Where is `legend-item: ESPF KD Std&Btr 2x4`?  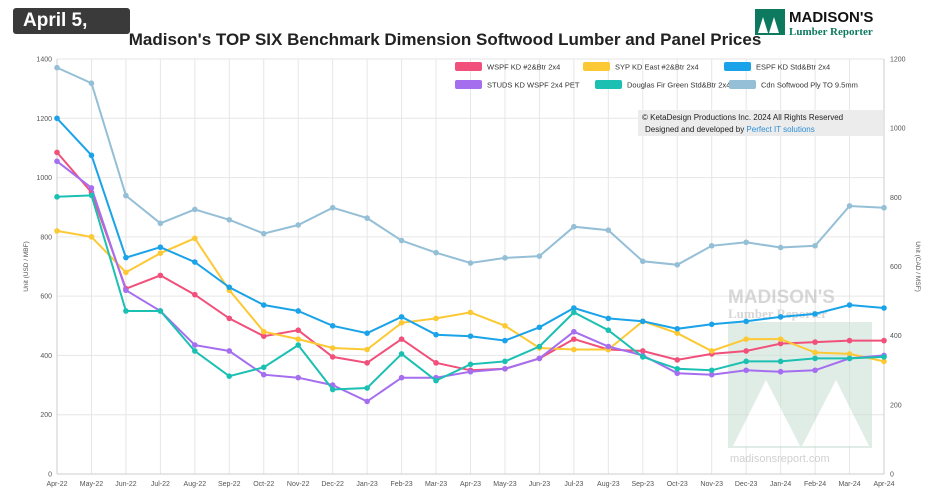
legend-item: ESPF KD Std&Btr 2x4 is located at coordinates (777, 67).